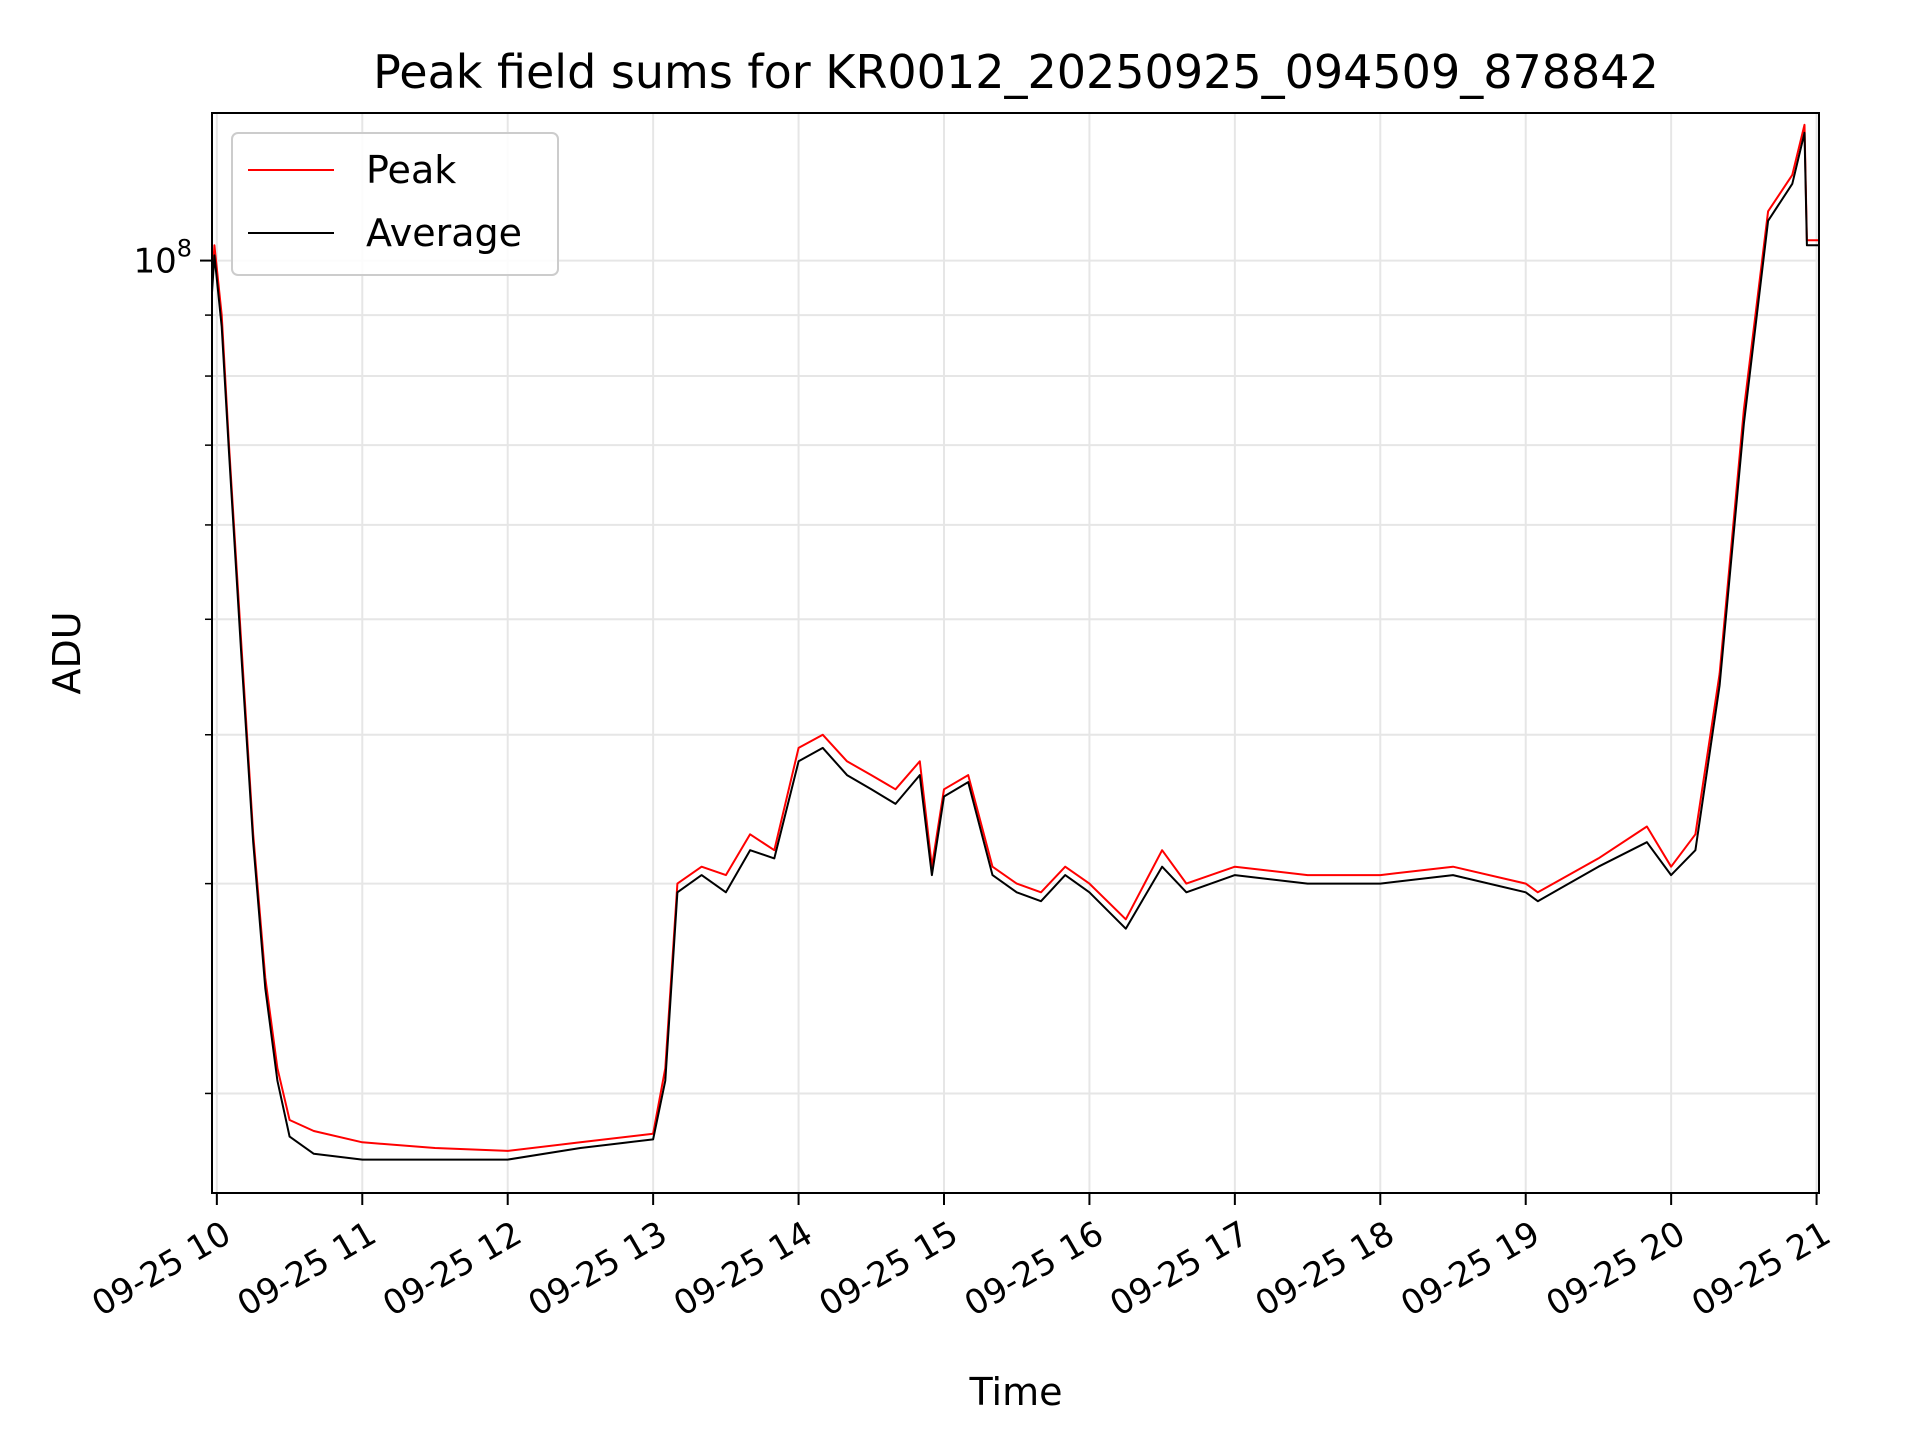 This screenshot has width=1920, height=1440. Describe the element at coordinates (162, 258) in the screenshot. I see `y-tick-label: 108` at that location.